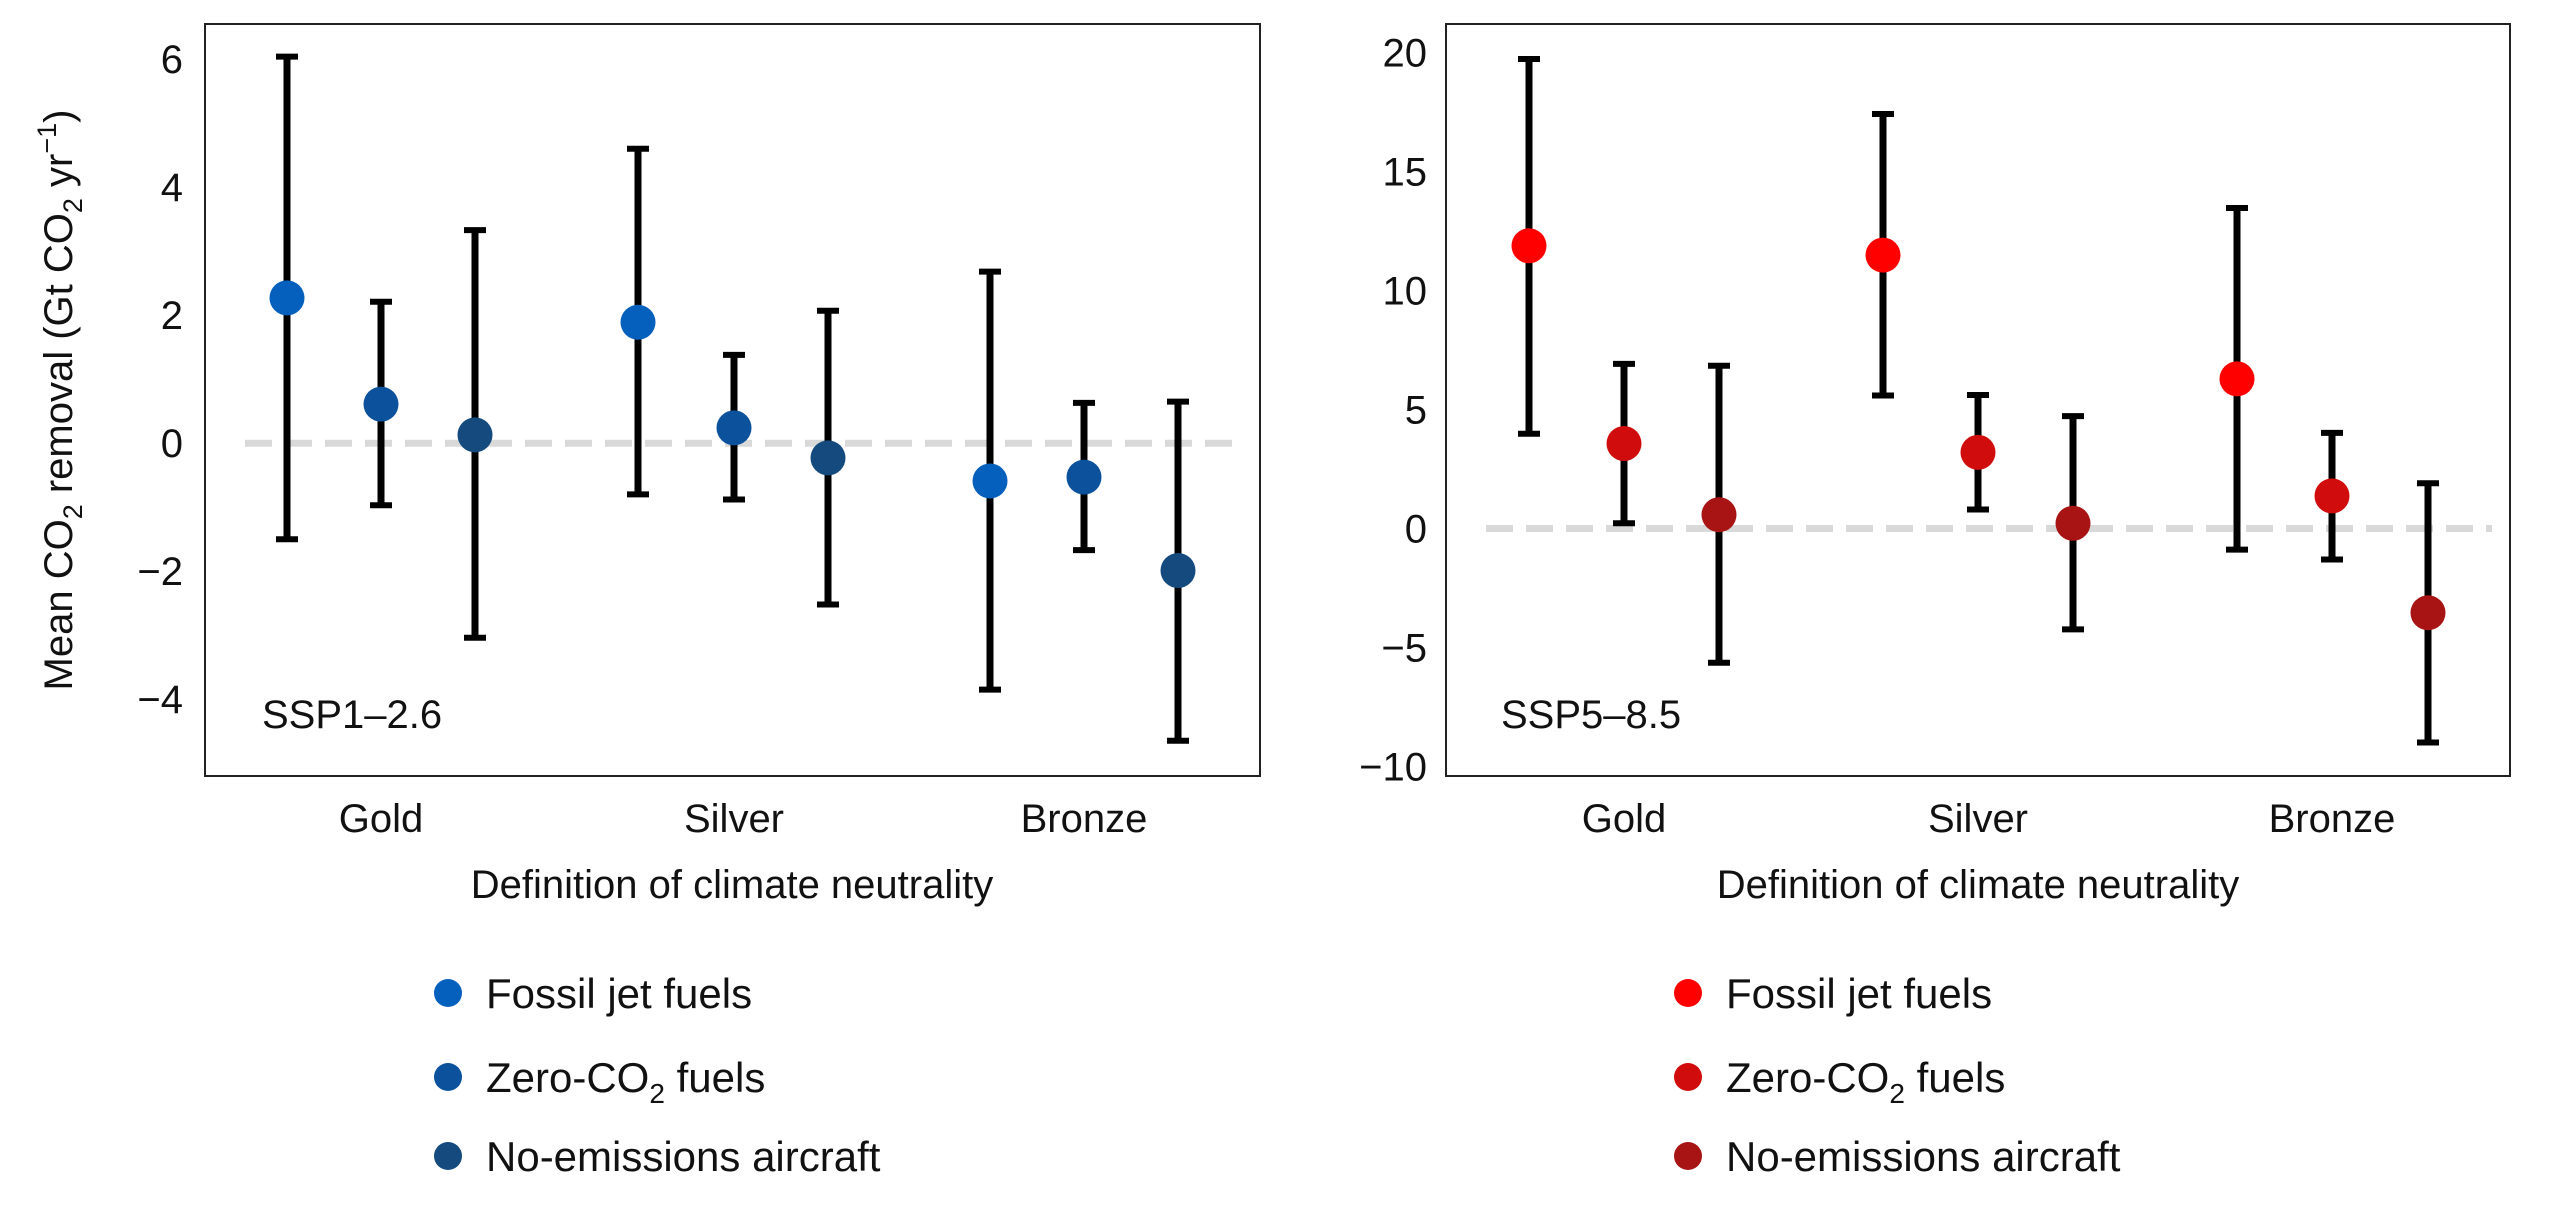 The image size is (2550, 1230). What do you see at coordinates (172, 444) in the screenshot?
I see `left-y-tick-label: 0` at bounding box center [172, 444].